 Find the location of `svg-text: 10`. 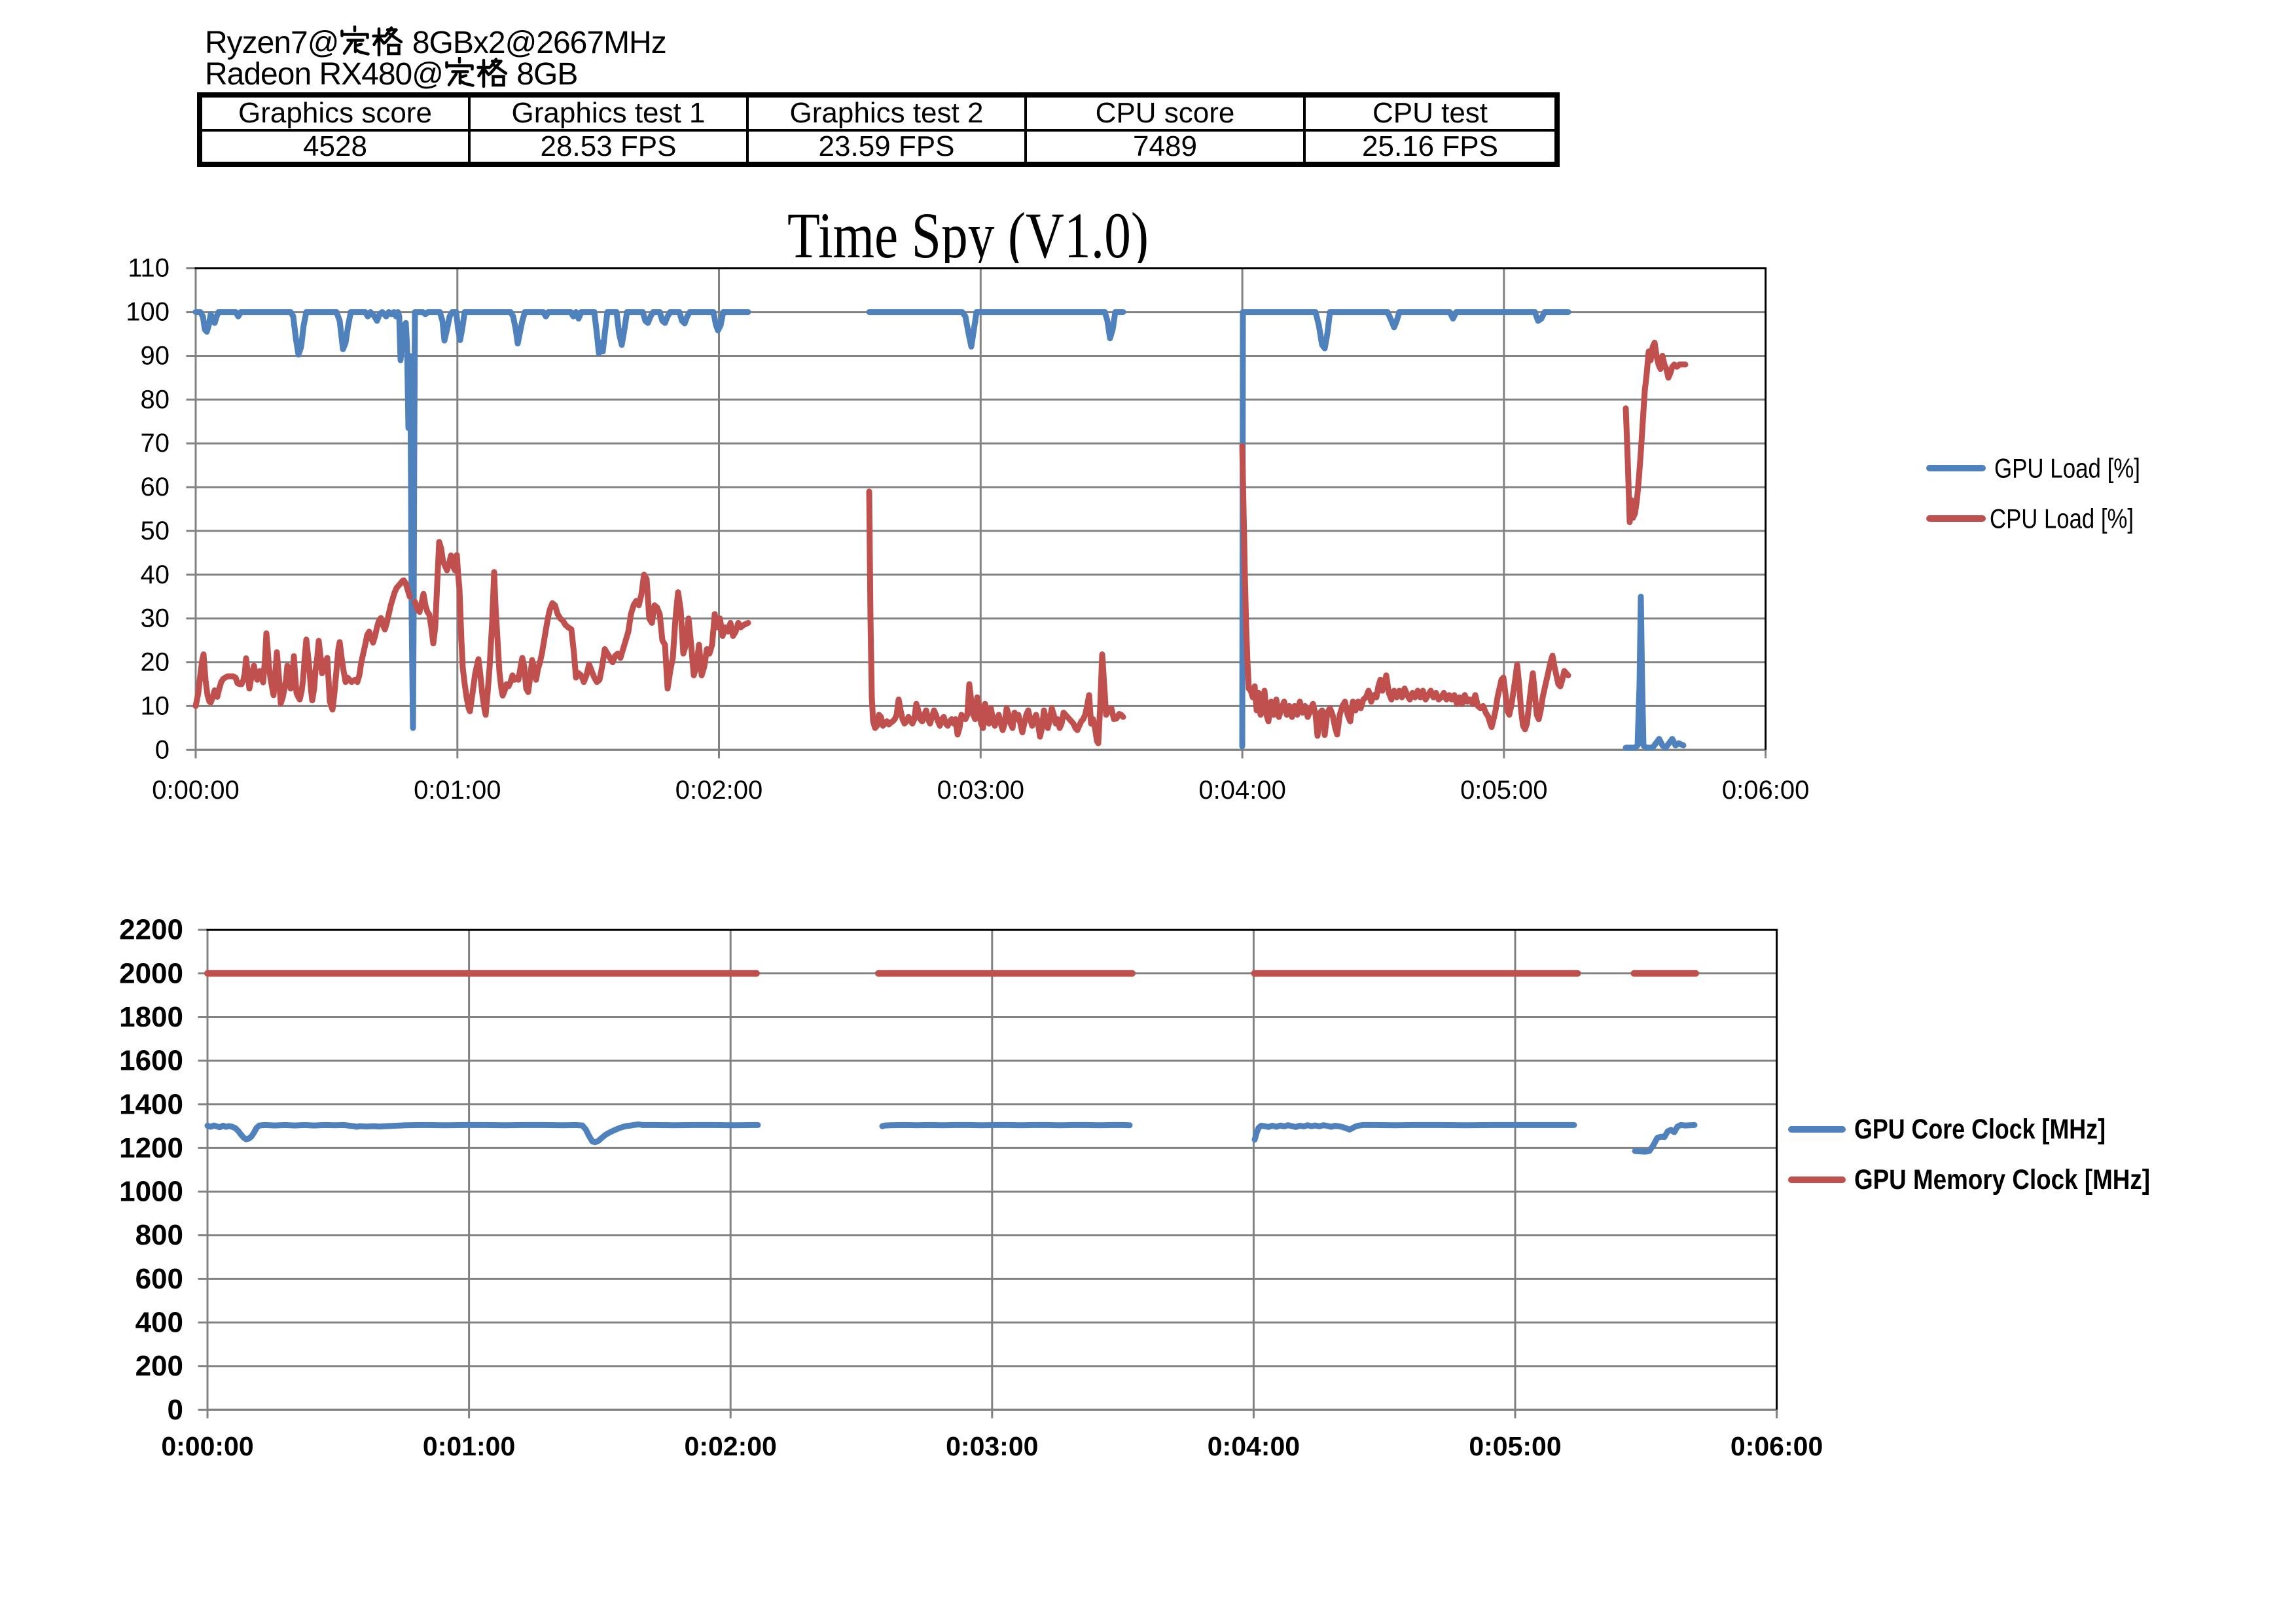

svg-text: 10 is located at coordinates (155, 705).